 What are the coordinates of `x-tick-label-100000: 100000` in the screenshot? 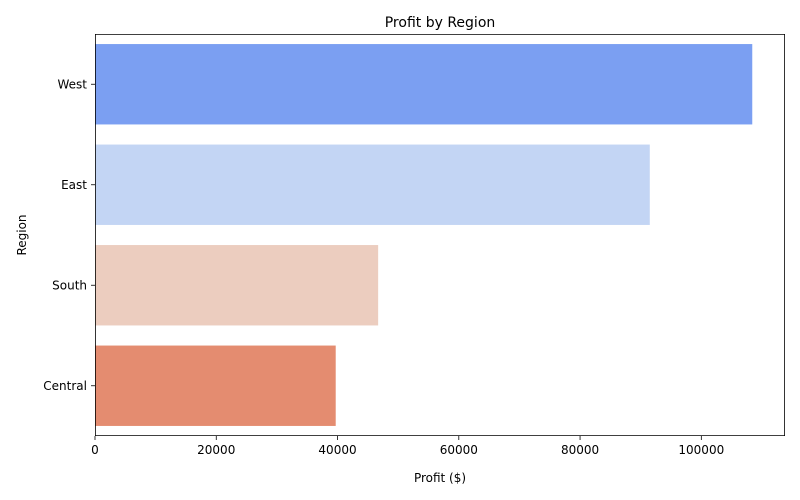 It's located at (701, 450).